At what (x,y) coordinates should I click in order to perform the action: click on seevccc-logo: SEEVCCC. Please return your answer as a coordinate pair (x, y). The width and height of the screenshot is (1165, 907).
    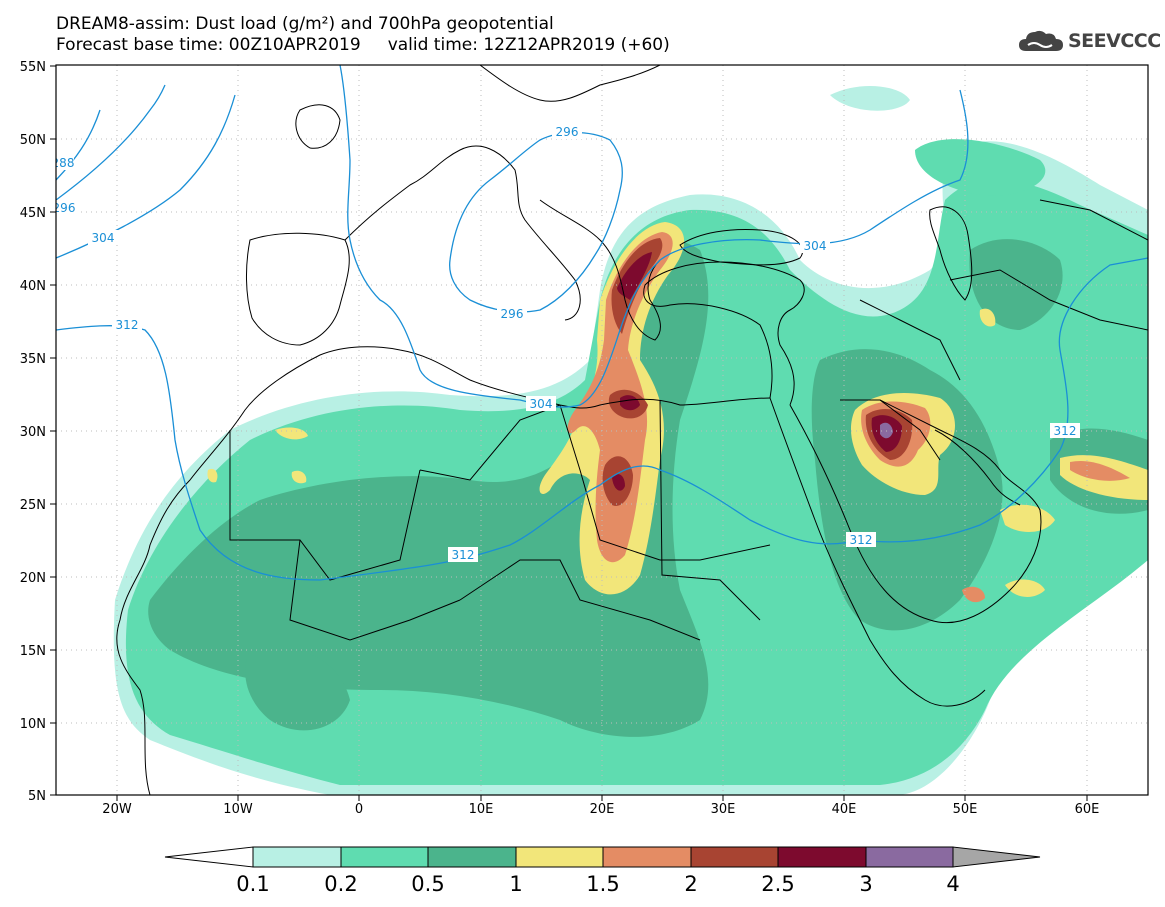
    Looking at the image, I should click on (1089, 41).